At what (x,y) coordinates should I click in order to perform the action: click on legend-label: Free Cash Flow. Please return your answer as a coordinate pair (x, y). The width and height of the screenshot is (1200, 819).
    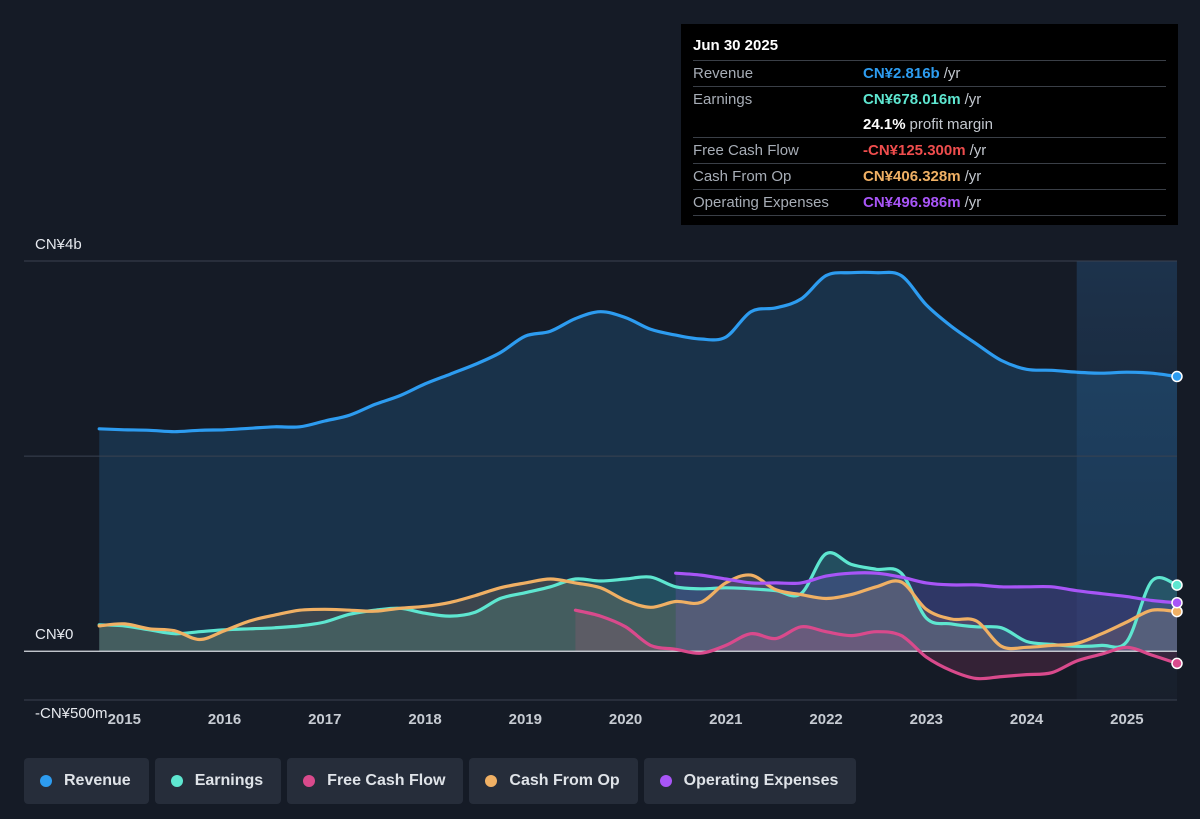
    Looking at the image, I should click on (386, 780).